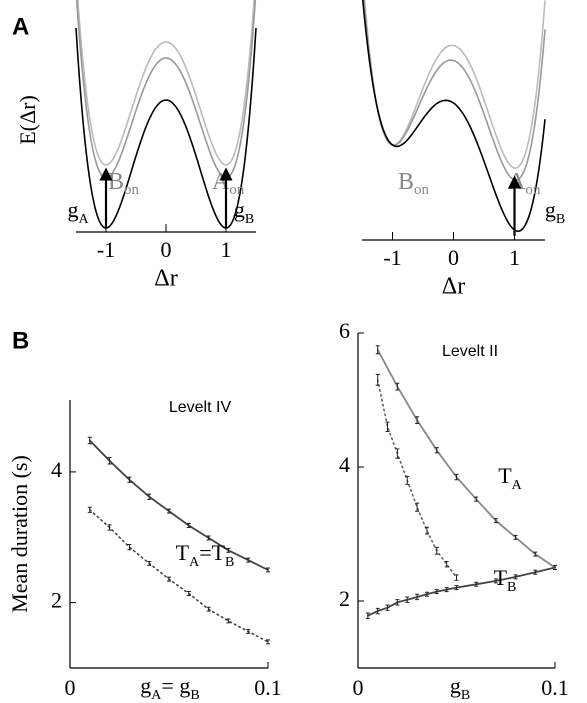 The image size is (587, 703). I want to click on annotation: TB, so click(505, 580).